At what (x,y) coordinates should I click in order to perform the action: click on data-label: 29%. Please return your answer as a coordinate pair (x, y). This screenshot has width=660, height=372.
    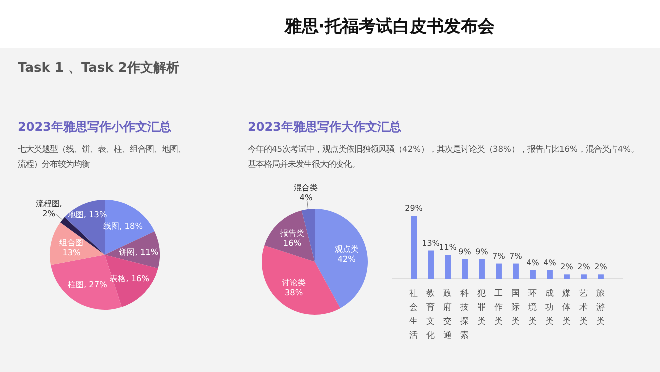
    Looking at the image, I should click on (414, 208).